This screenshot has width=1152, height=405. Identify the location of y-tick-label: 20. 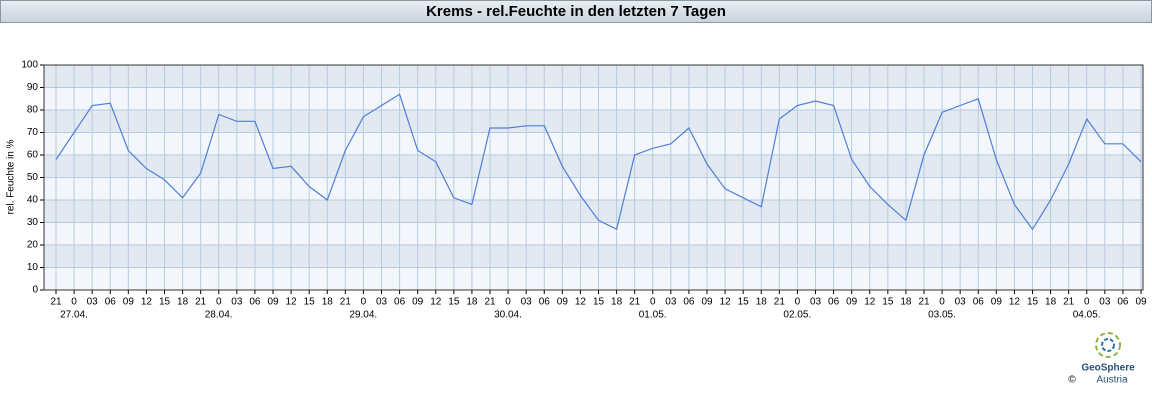
(33, 245).